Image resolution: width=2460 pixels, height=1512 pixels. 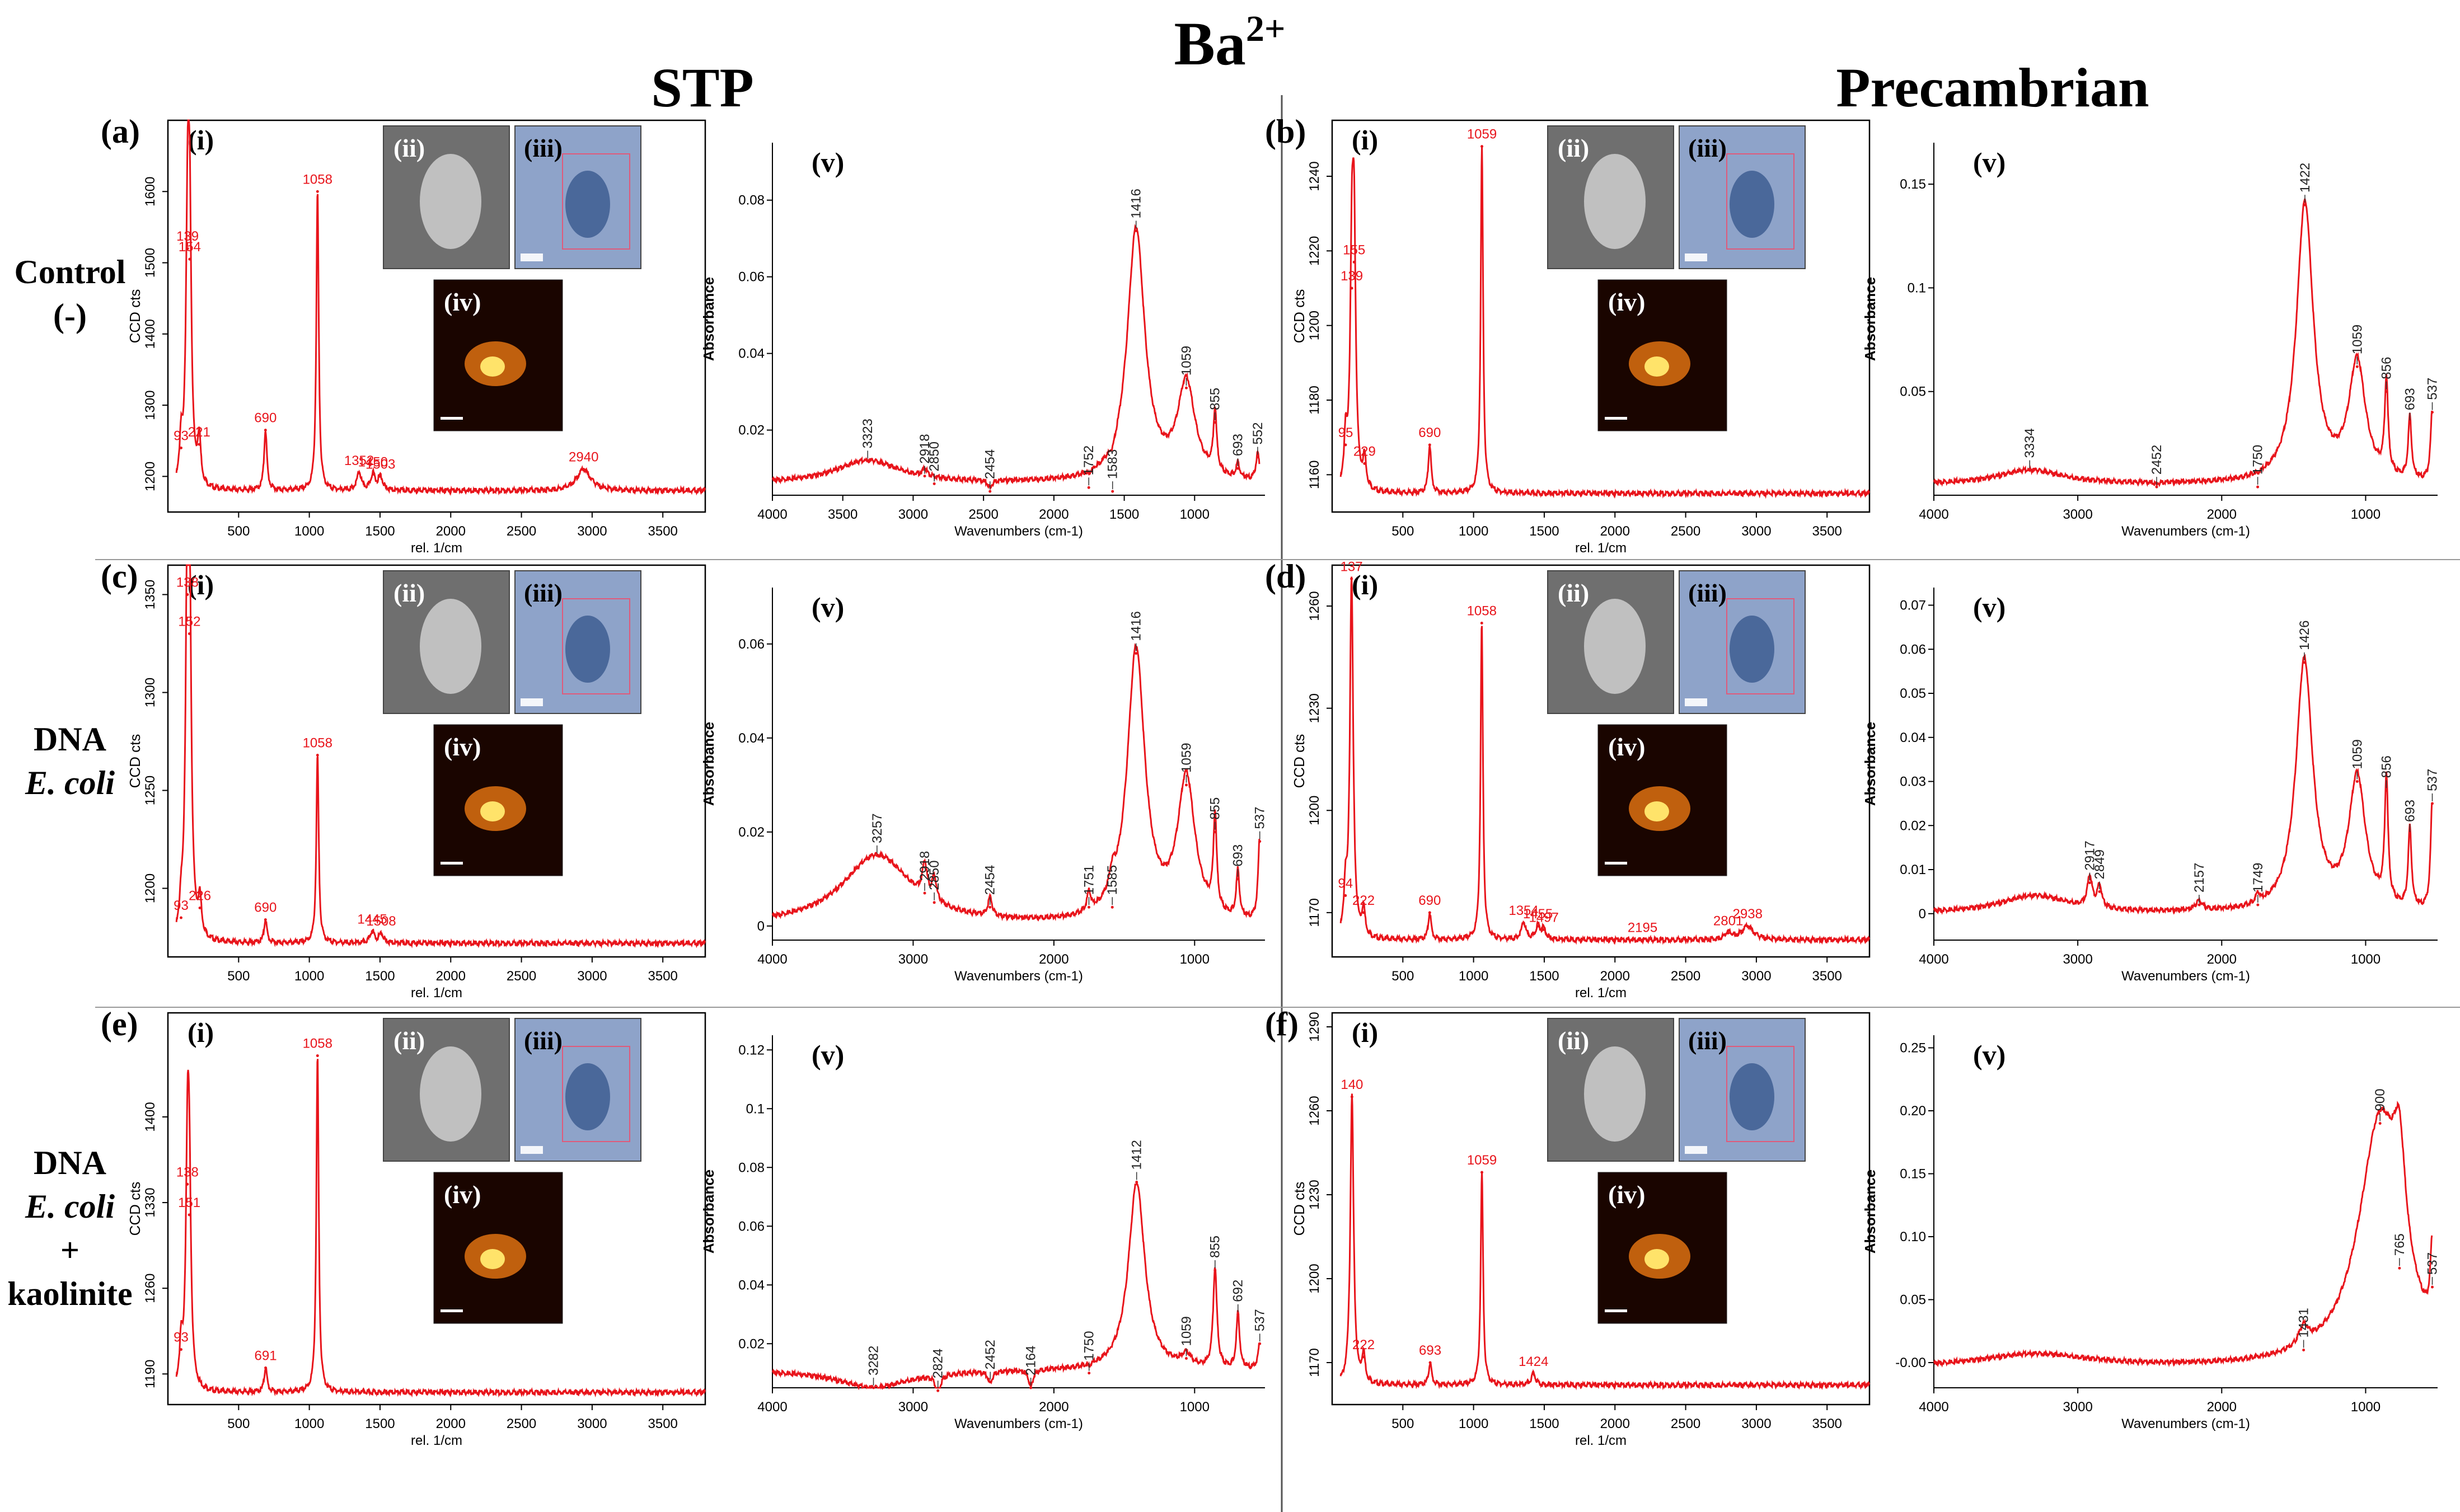 I want to click on peak-label: 93, so click(x=181, y=435).